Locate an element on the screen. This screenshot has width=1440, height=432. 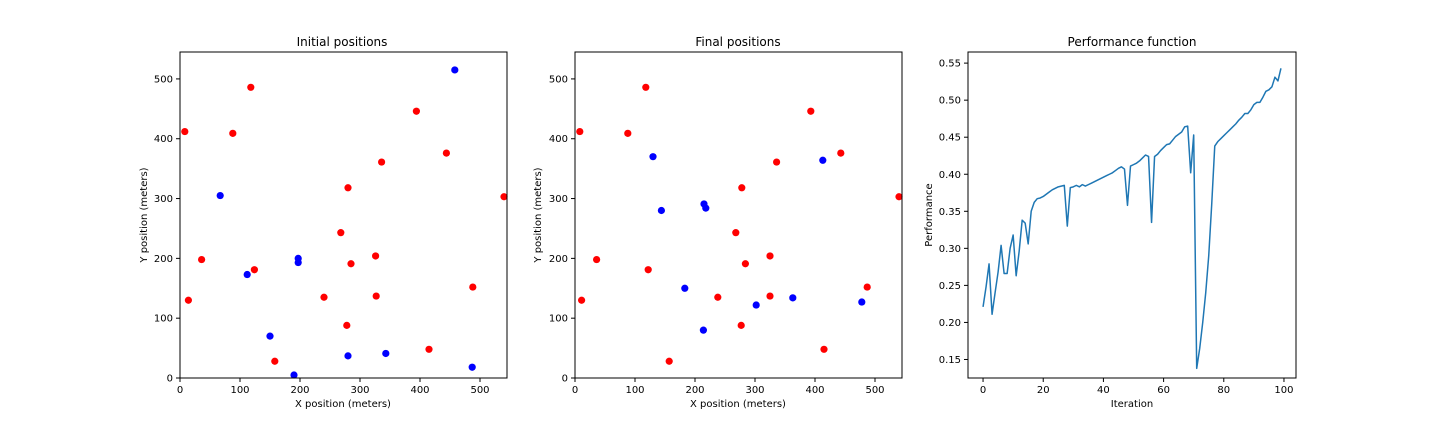
final-x-tick-label: 100 is located at coordinates (634, 390).